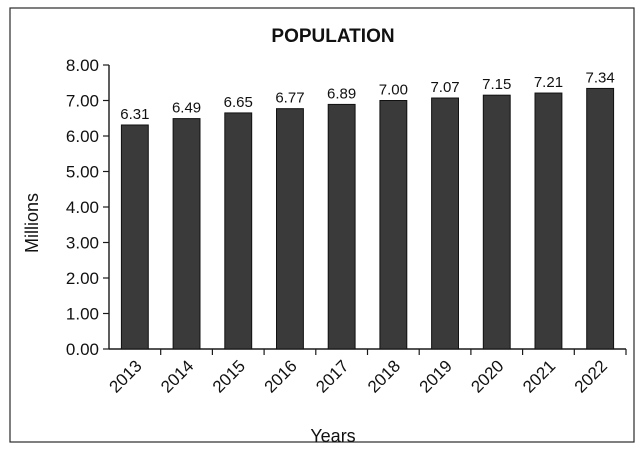 The width and height of the screenshot is (644, 450). I want to click on bar-2015, so click(238, 231).